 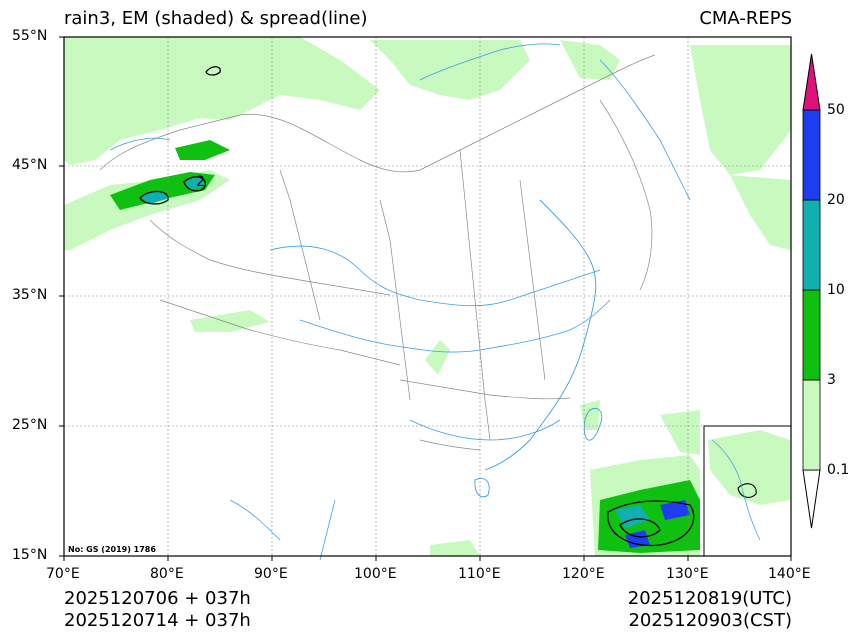 What do you see at coordinates (375, 574) in the screenshot?
I see `lon-label-100e: 100°E` at bounding box center [375, 574].